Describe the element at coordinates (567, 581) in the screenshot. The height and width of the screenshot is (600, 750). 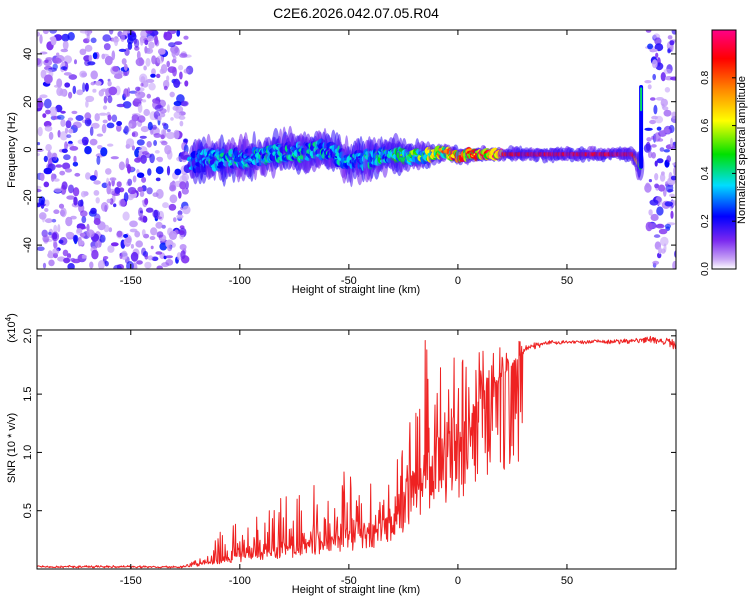
I see `snr-x-tick-label: 50` at that location.